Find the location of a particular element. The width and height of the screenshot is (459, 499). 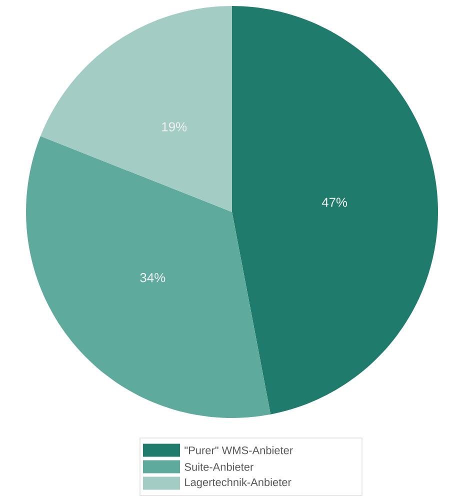

data-label: 19% is located at coordinates (174, 127).